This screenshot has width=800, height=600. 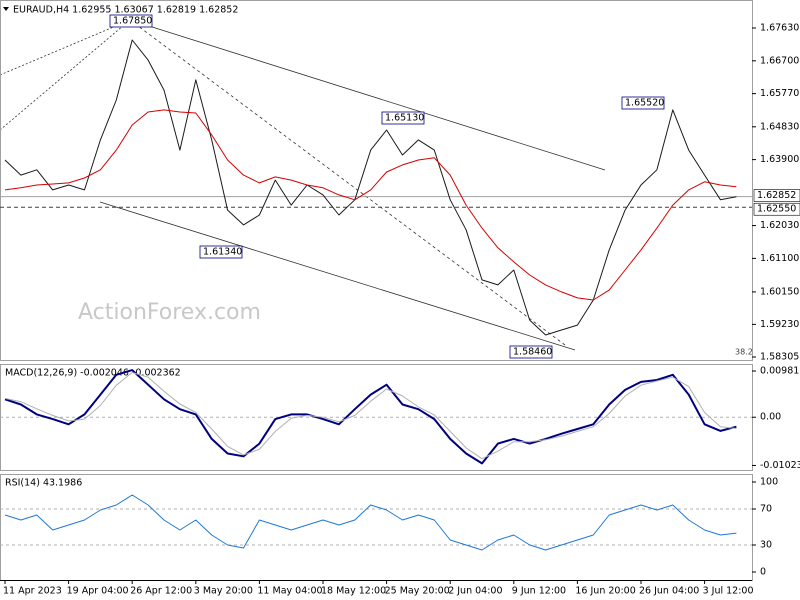 I want to click on price-label: 1.62852, so click(x=776, y=195).